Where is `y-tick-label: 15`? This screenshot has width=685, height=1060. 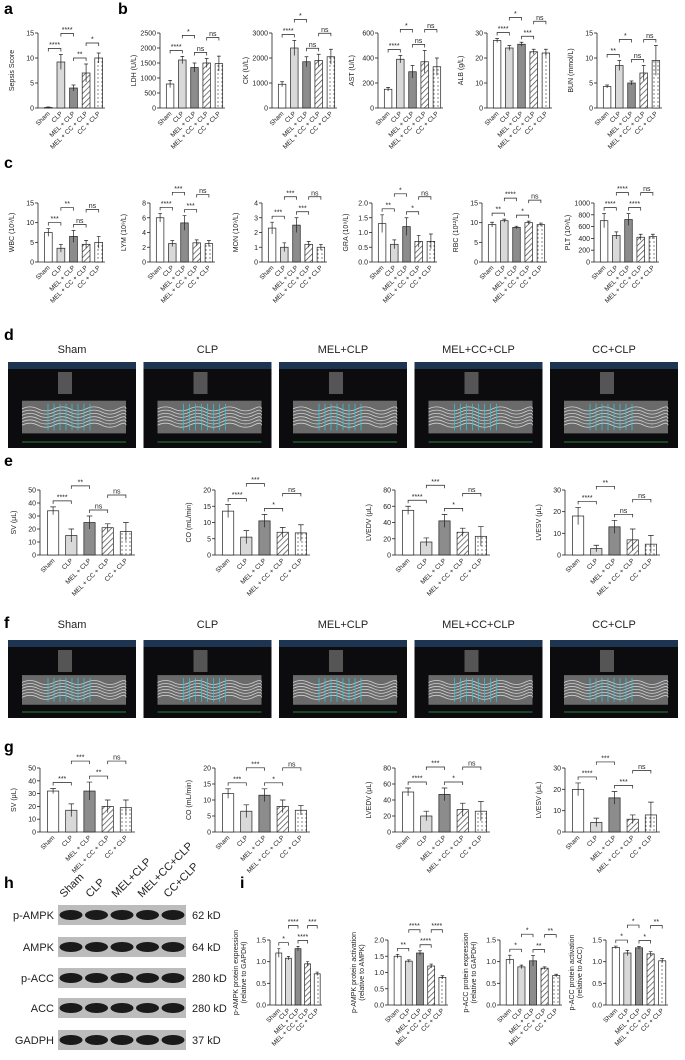
y-tick-label: 15 is located at coordinates (589, 34).